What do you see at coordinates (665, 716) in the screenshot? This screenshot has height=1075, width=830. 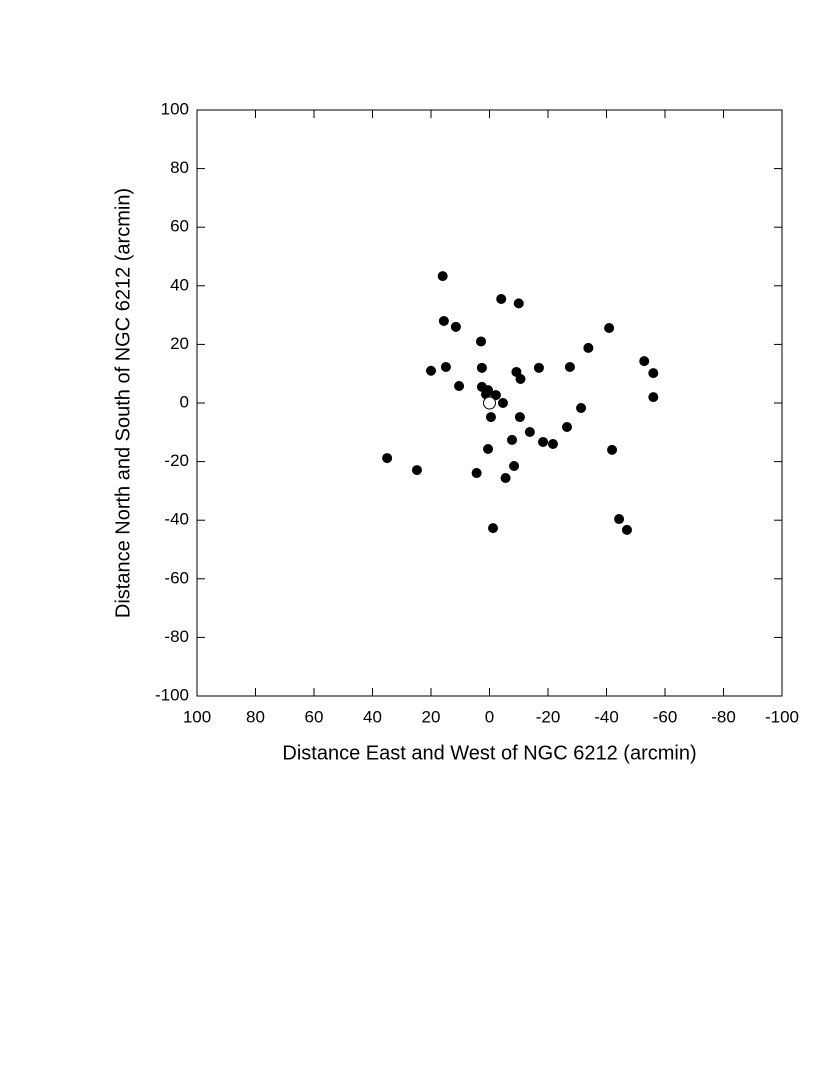 I see `x-tick-label: -60` at bounding box center [665, 716].